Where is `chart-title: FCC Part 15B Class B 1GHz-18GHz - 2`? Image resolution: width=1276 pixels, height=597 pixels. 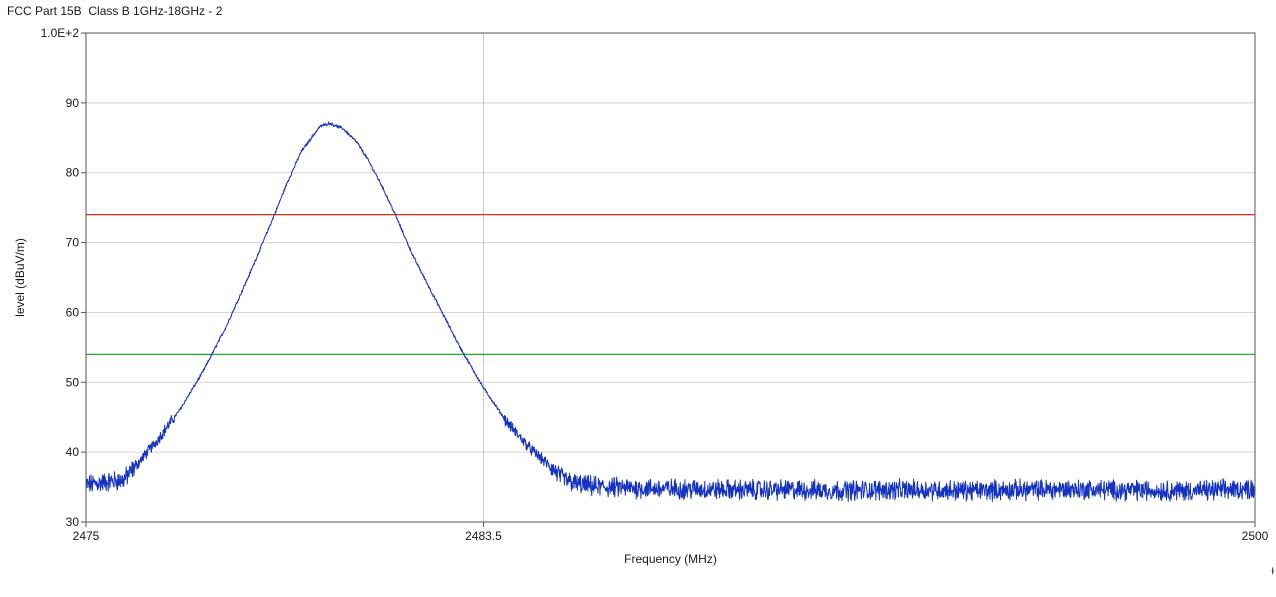
chart-title: FCC Part 15B Class B 1GHz-18GHz - 2 is located at coordinates (115, 11).